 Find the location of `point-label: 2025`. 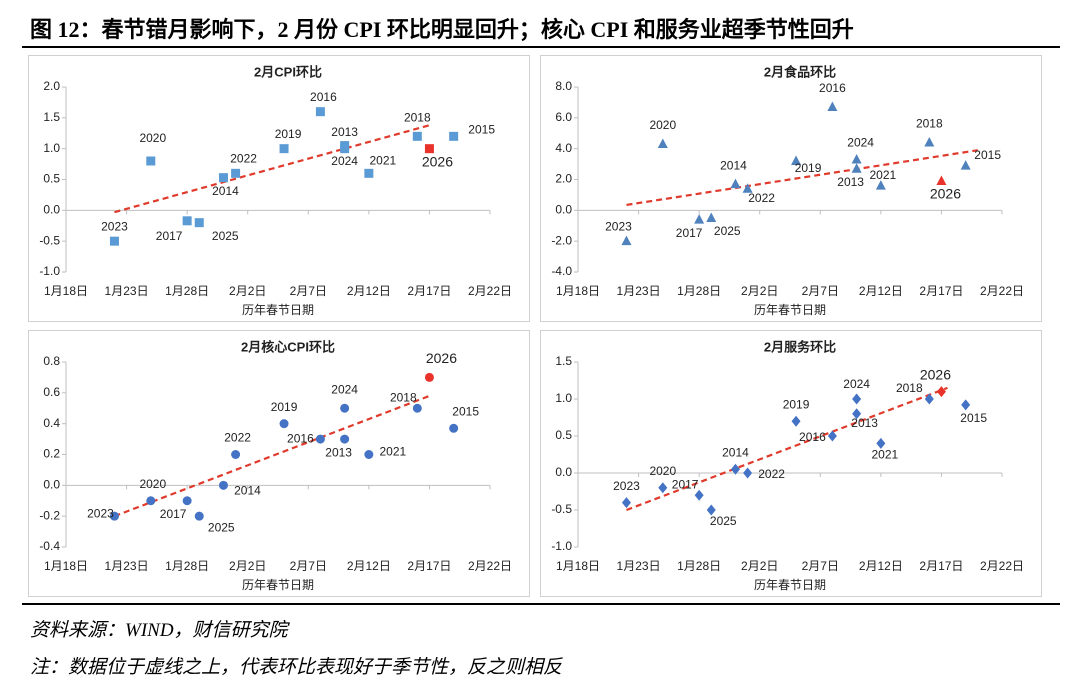

point-label: 2025 is located at coordinates (225, 236).